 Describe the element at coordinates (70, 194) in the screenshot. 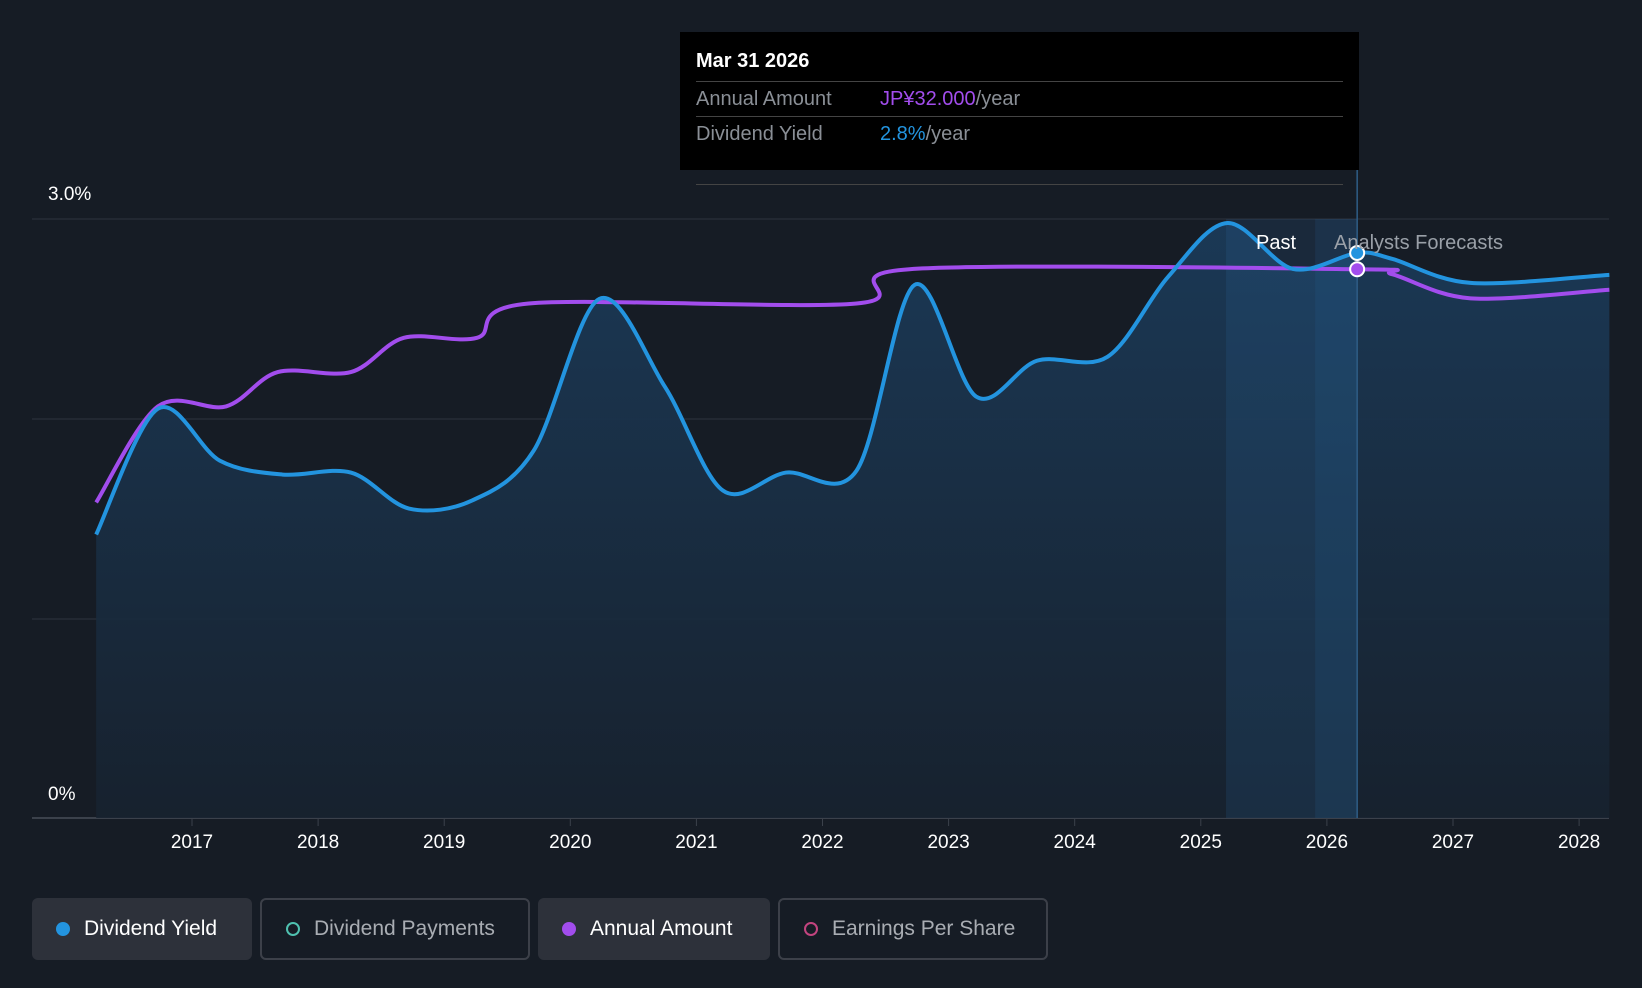

I see `y-tick-label: 3.0%` at that location.